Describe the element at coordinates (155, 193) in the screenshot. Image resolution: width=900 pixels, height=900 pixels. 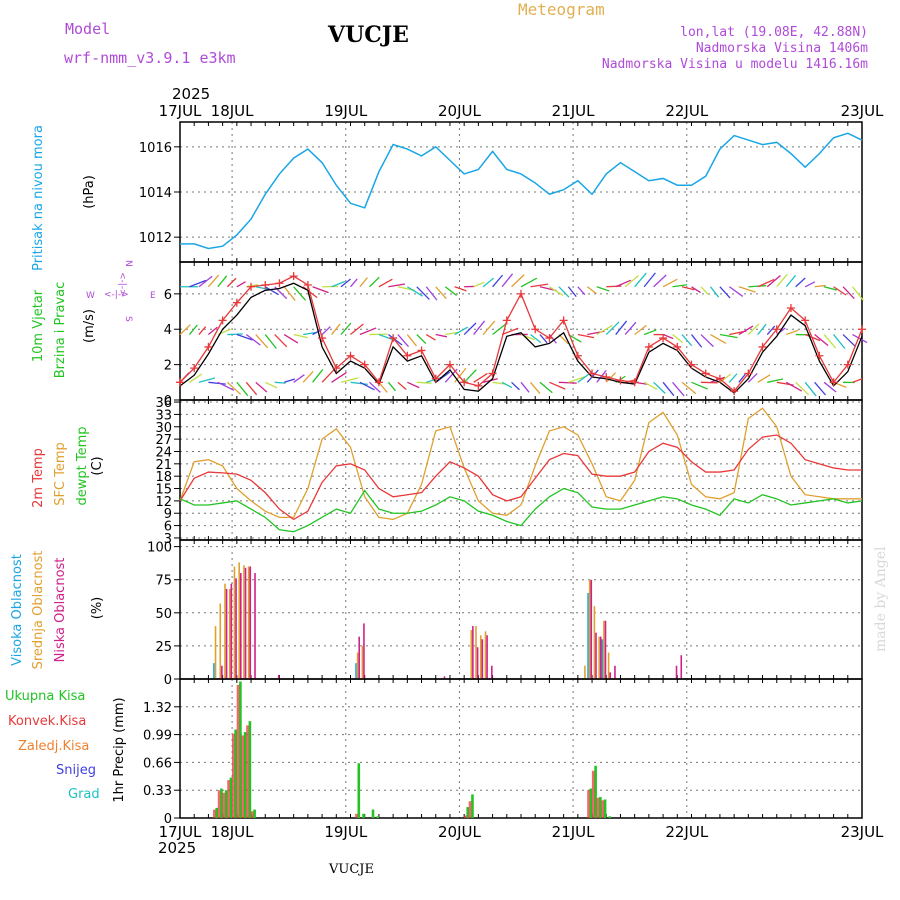
I see `y-tick-label: 1014` at that location.